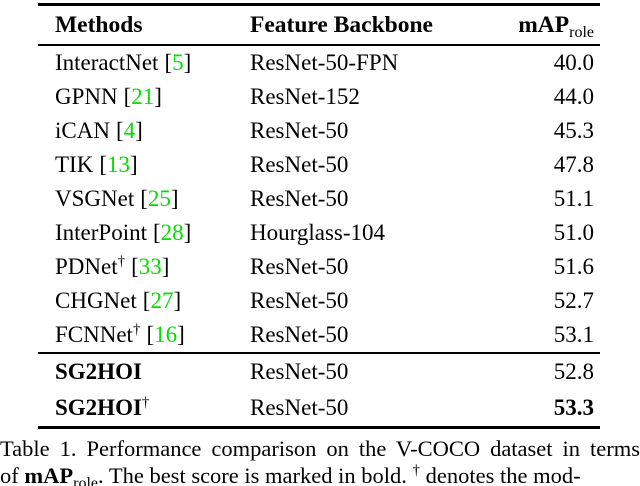 This screenshot has height=486, width=640. Describe the element at coordinates (324, 62) in the screenshot. I see `backbone-cell: ResNet-50-FPN` at that location.